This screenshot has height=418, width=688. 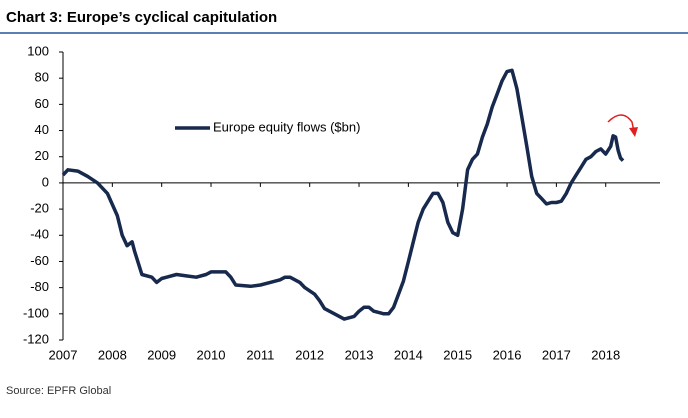 I want to click on x-tick-label: 2007, so click(x=63, y=354).